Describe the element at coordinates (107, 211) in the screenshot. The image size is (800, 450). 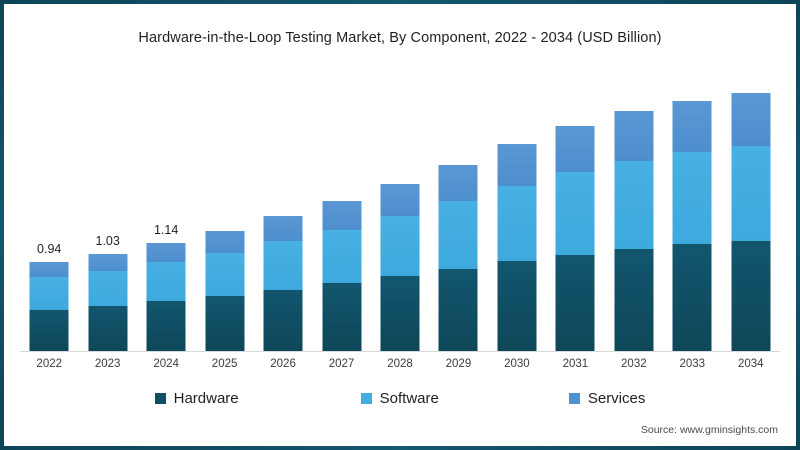
I see `bar-group: 1.03` at that location.